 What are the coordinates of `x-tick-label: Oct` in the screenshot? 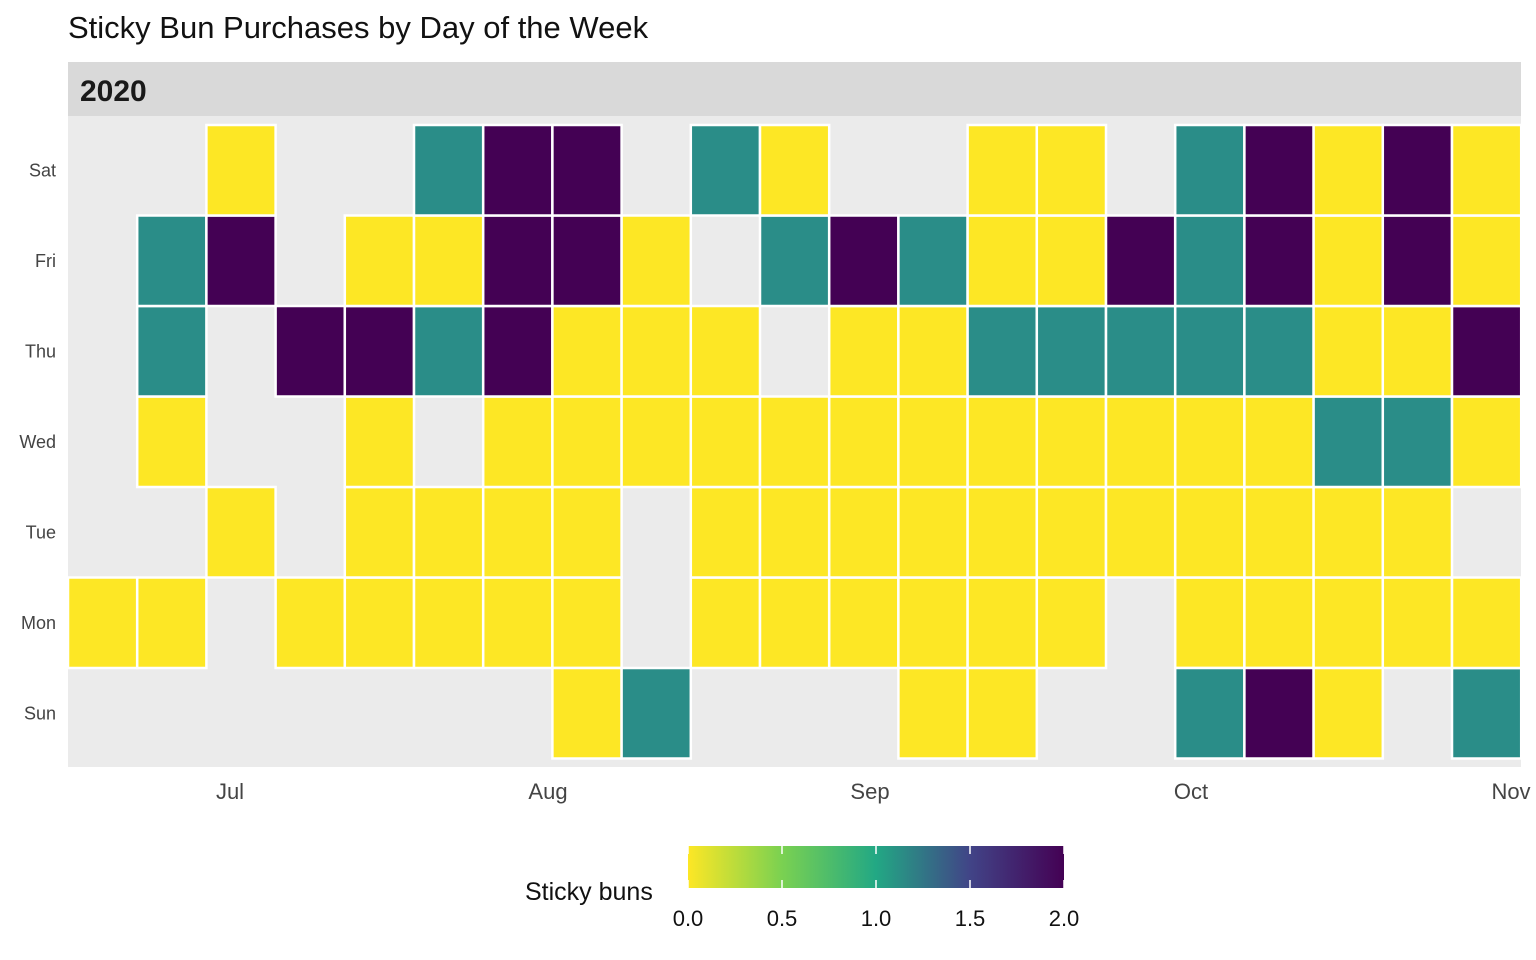 It's located at (1191, 791).